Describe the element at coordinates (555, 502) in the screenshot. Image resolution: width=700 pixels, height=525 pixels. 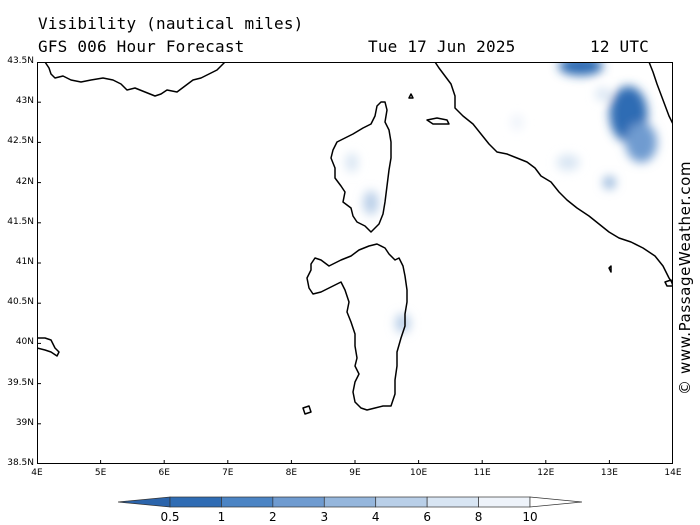
I see `colorbar-max-arrow` at that location.